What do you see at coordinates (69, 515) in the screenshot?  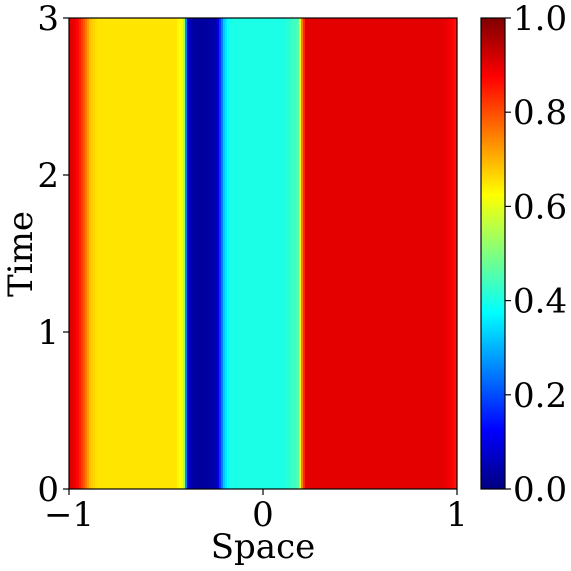 I see `x-tick-label: −1` at bounding box center [69, 515].